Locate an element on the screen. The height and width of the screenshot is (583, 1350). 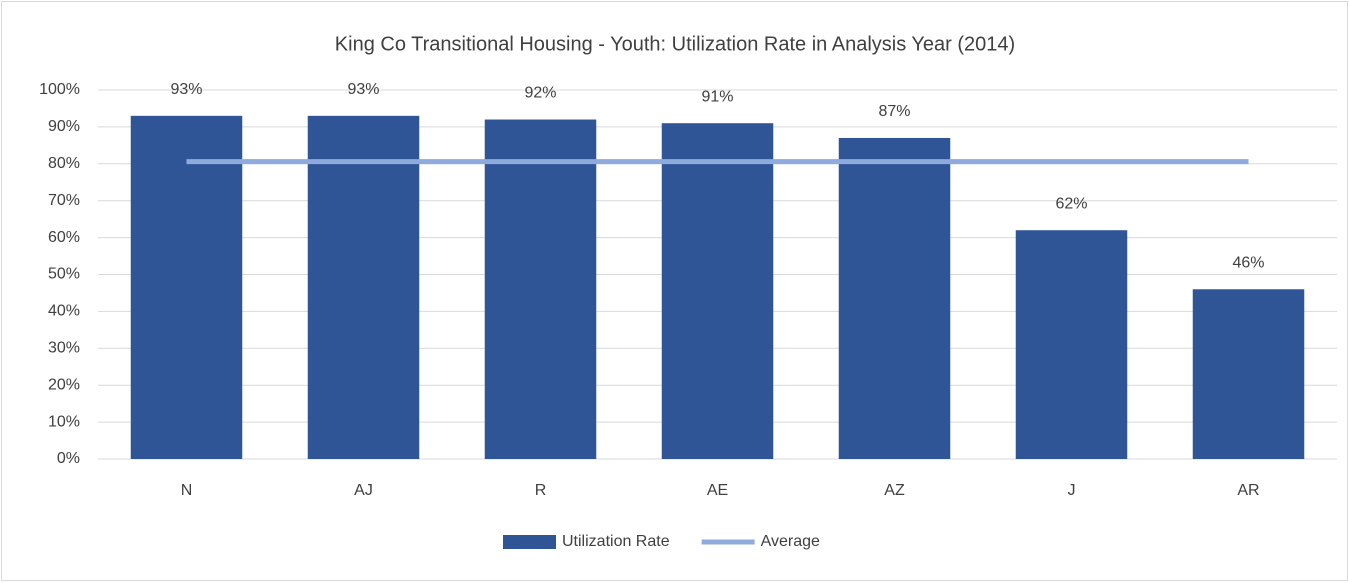
data-label: 62% is located at coordinates (1071, 203).